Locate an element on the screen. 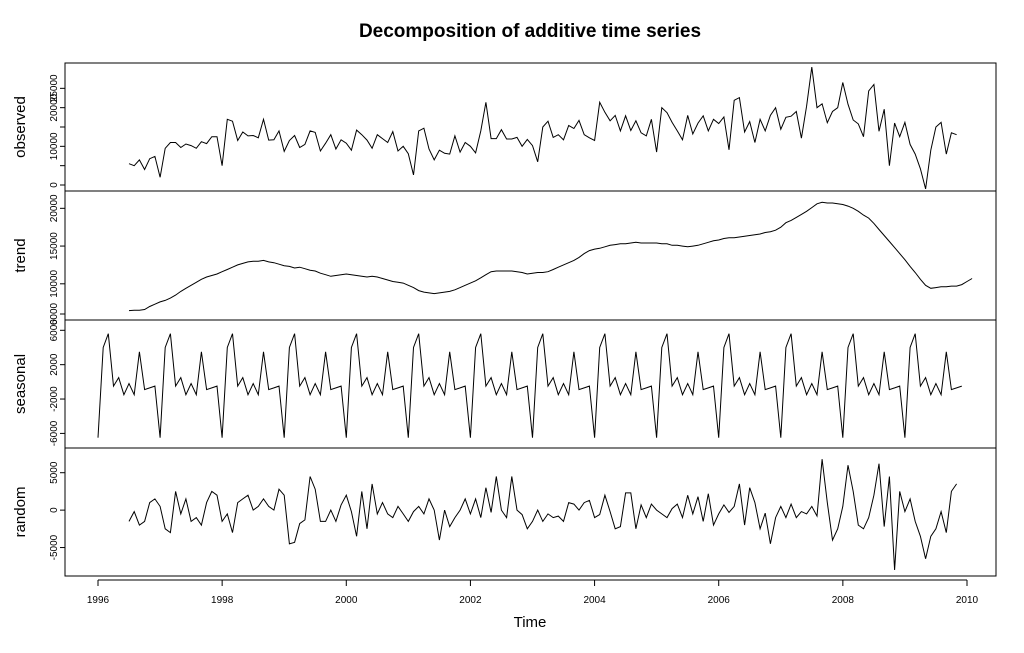 The height and width of the screenshot is (653, 1024). y-tick-label-random: -5000 is located at coordinates (54, 547).